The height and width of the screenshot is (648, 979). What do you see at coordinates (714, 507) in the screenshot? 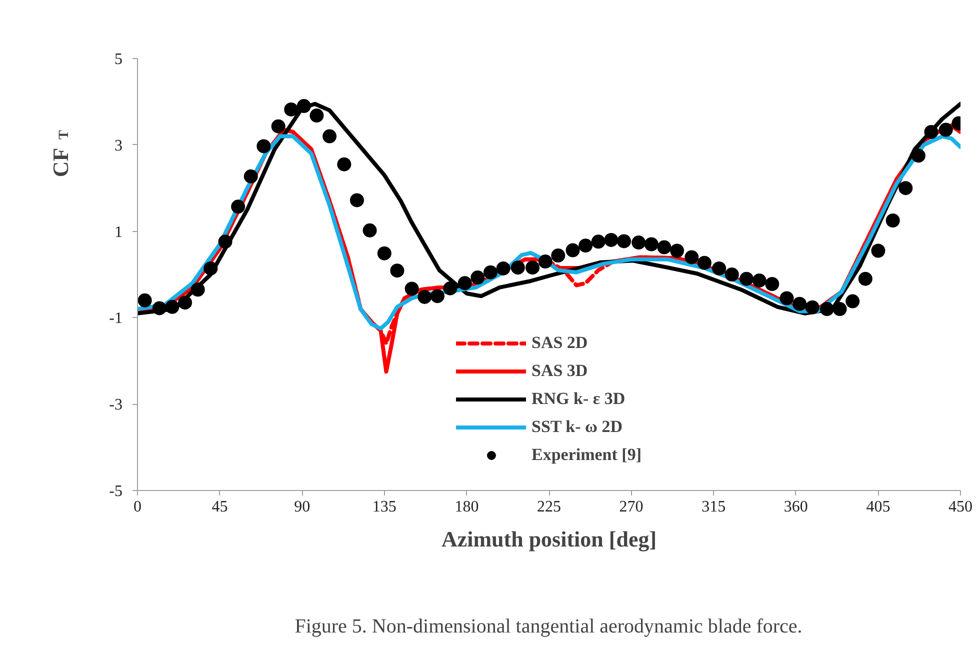
I see `x-tick-label: 315` at bounding box center [714, 507].